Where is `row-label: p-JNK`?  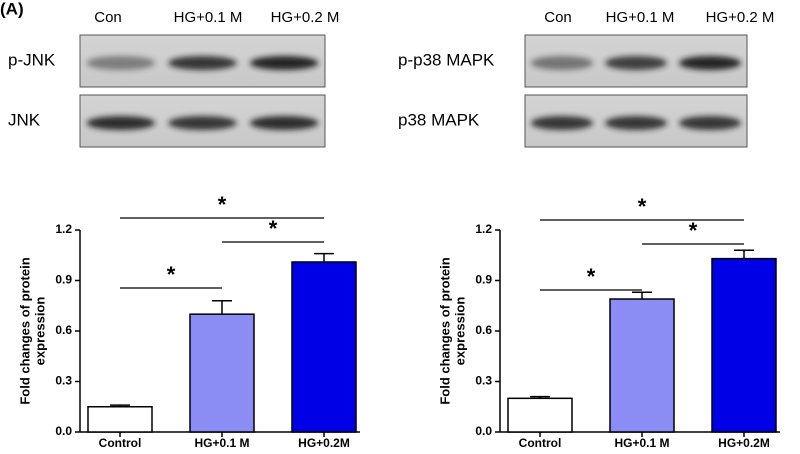
row-label: p-JNK is located at coordinates (32, 59).